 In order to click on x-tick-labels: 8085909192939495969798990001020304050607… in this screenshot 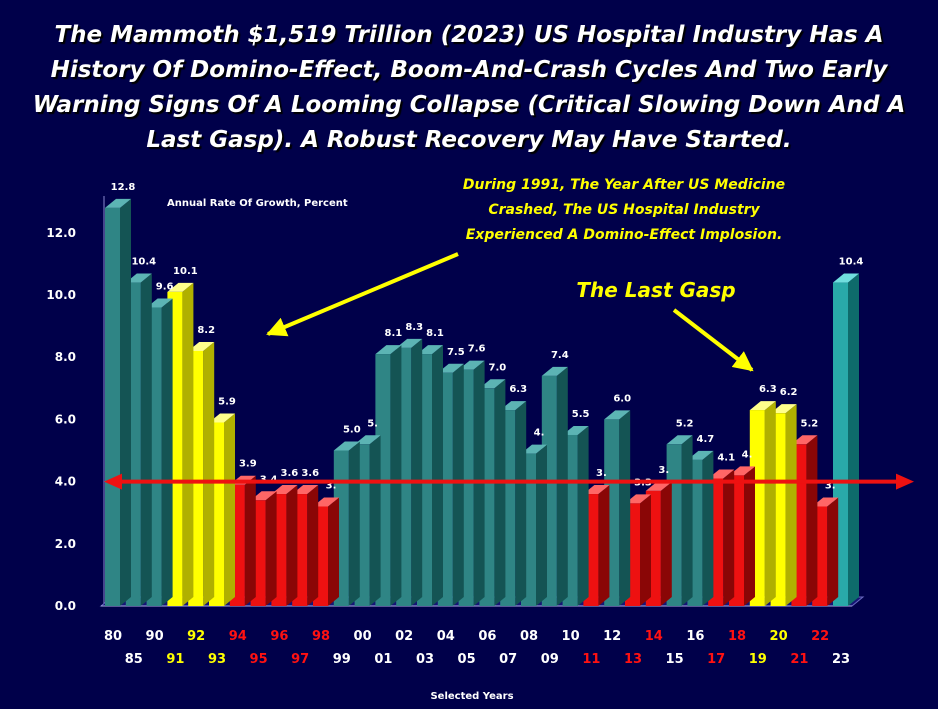, I will do `click(477, 648)`.